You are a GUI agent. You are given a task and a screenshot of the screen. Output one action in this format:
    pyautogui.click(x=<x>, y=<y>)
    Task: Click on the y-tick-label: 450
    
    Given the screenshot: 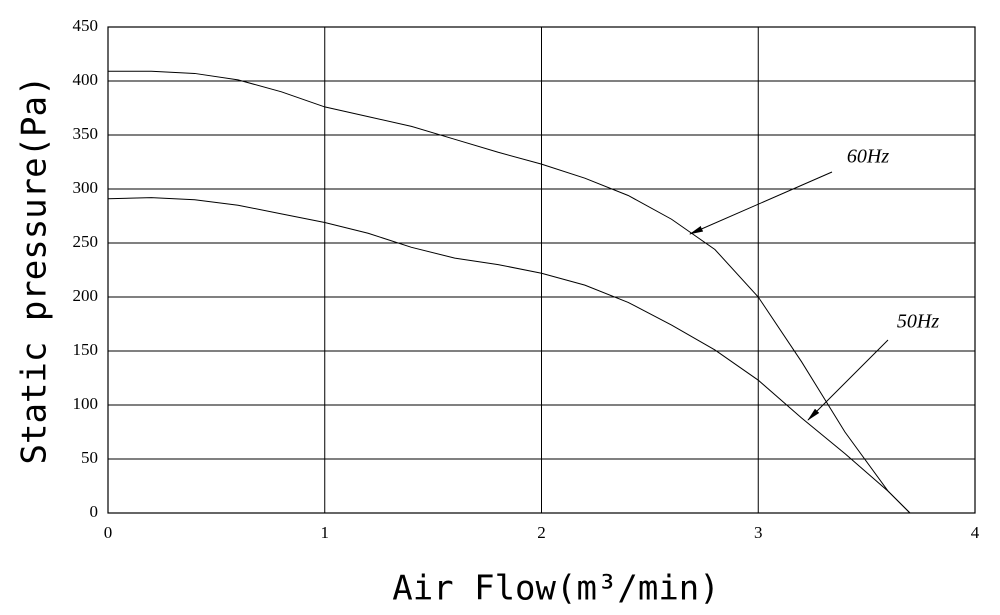 What is the action you would take?
    pyautogui.click(x=86, y=25)
    